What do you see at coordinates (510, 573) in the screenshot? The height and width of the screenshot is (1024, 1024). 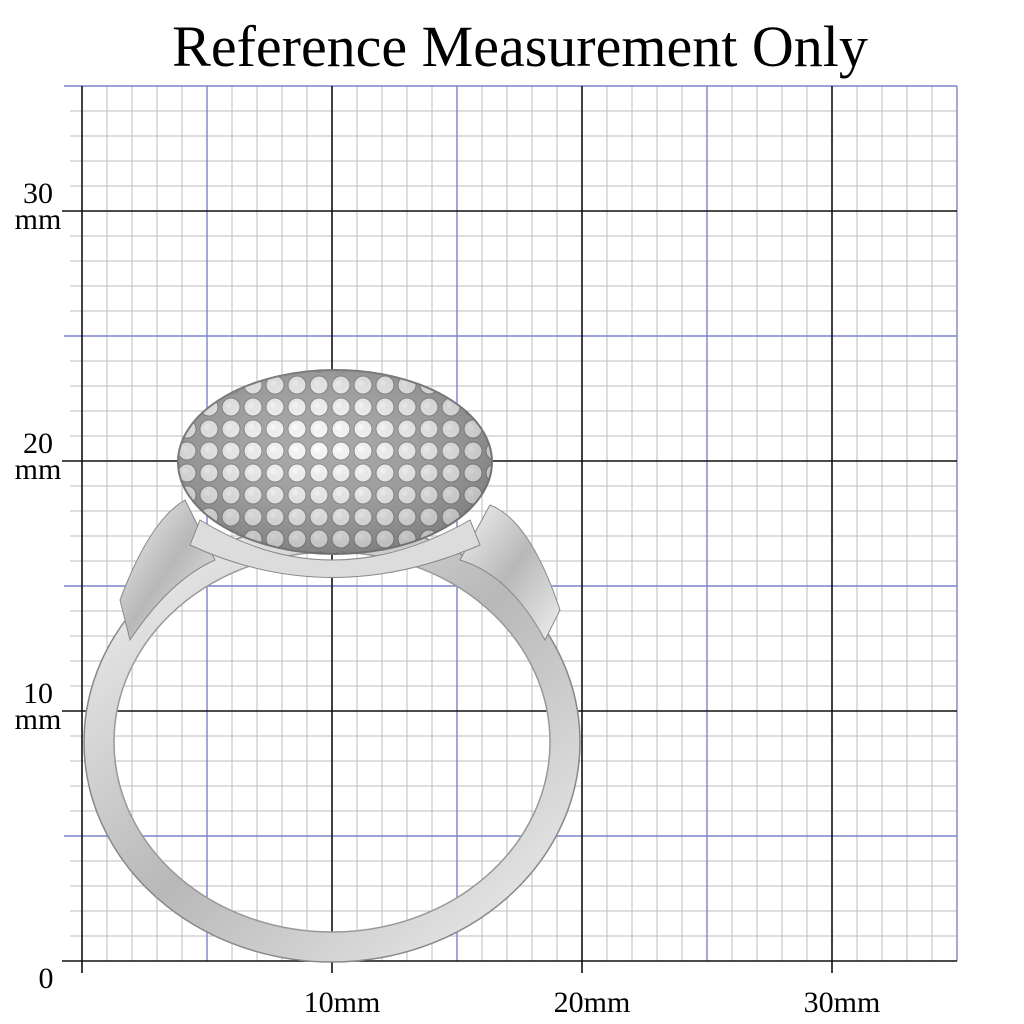 I see `ring-shoulder` at bounding box center [510, 573].